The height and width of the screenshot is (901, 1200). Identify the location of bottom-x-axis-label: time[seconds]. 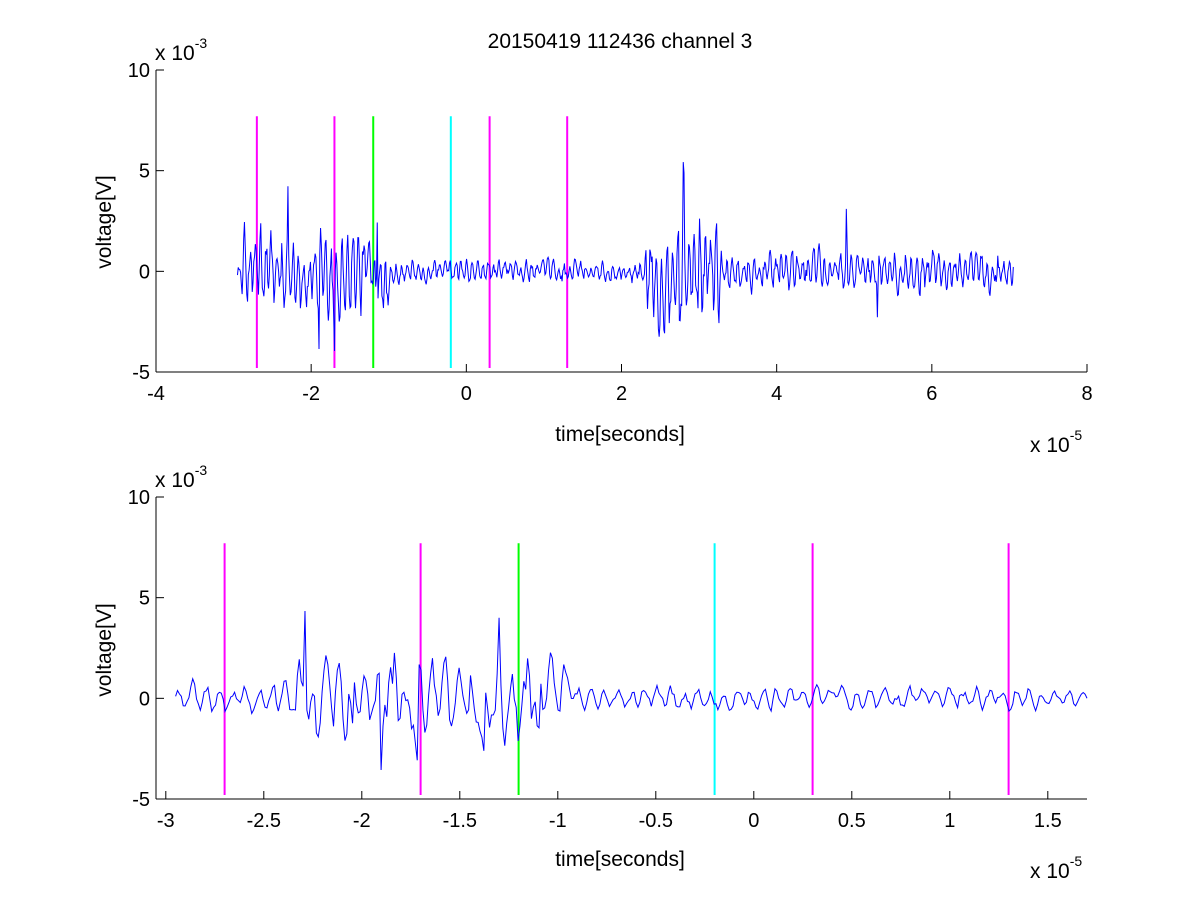
(620, 859).